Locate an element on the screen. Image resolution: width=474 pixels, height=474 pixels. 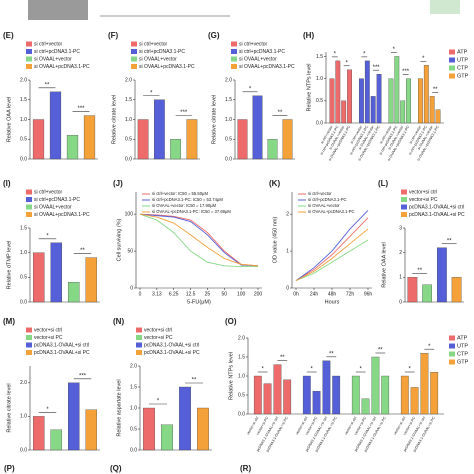
legend-label: si OVAAL+pcDNA3.1-PC: IC50 = 37.69μM is located at coordinates (191, 211).